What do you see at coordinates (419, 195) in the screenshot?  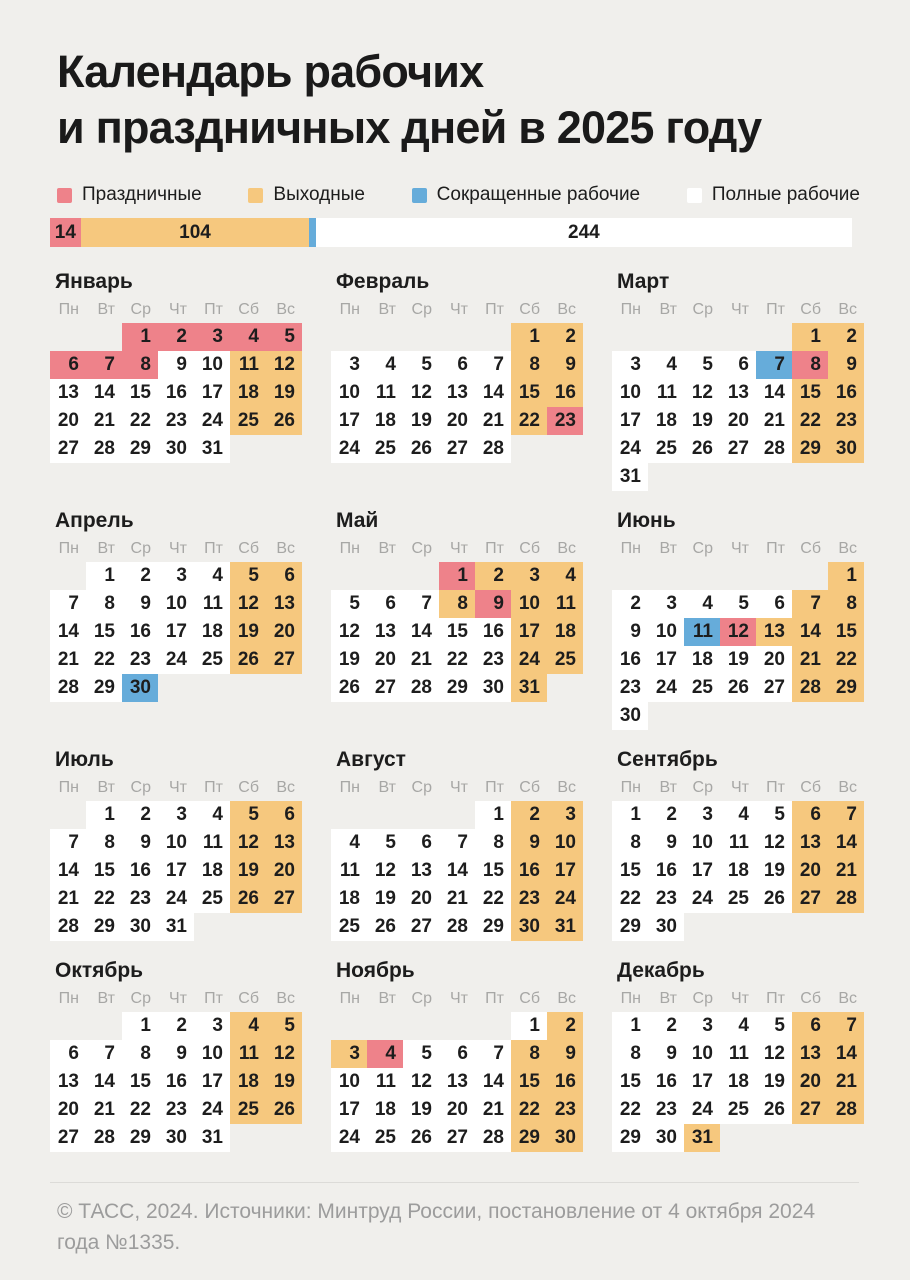 I see `short-swatch-icon` at bounding box center [419, 195].